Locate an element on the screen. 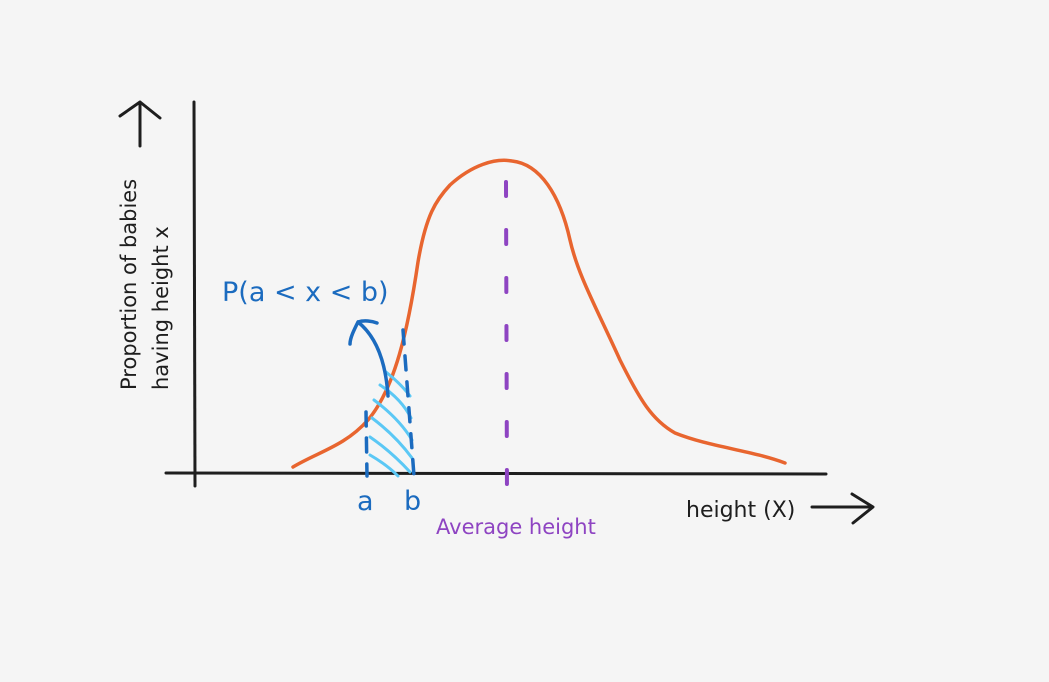  average-height-label: Average height is located at coordinates (516, 527).